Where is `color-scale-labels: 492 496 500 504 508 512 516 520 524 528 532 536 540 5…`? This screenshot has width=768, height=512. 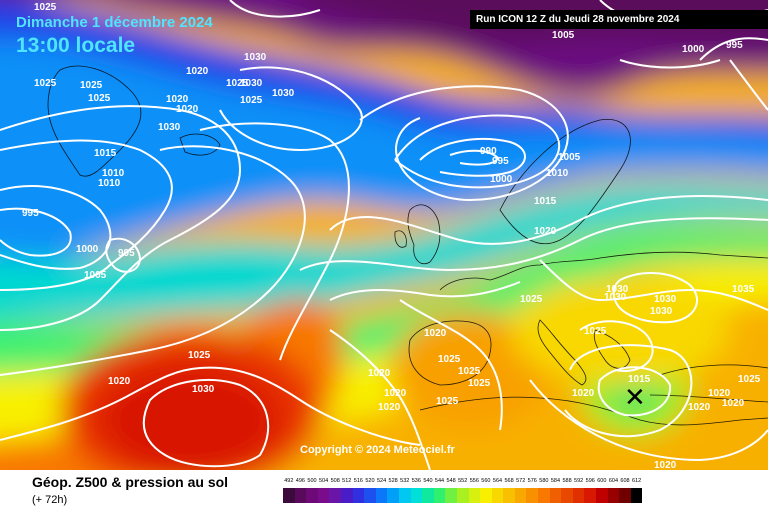
color-scale-labels: 492 496 500 504 508 512 516 520 524 528 532 536 540 5… is located at coordinates (462, 481).